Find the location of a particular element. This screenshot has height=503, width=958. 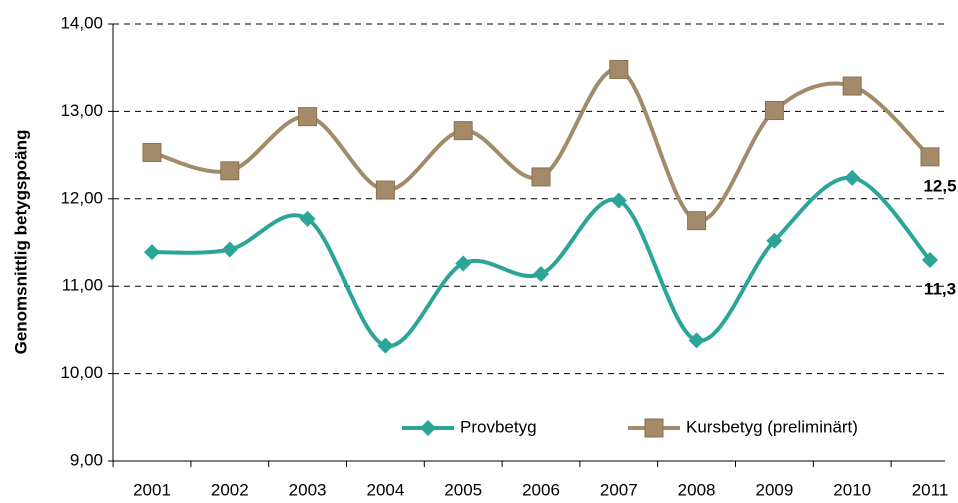

x-tick-label: 2009 is located at coordinates (774, 489).